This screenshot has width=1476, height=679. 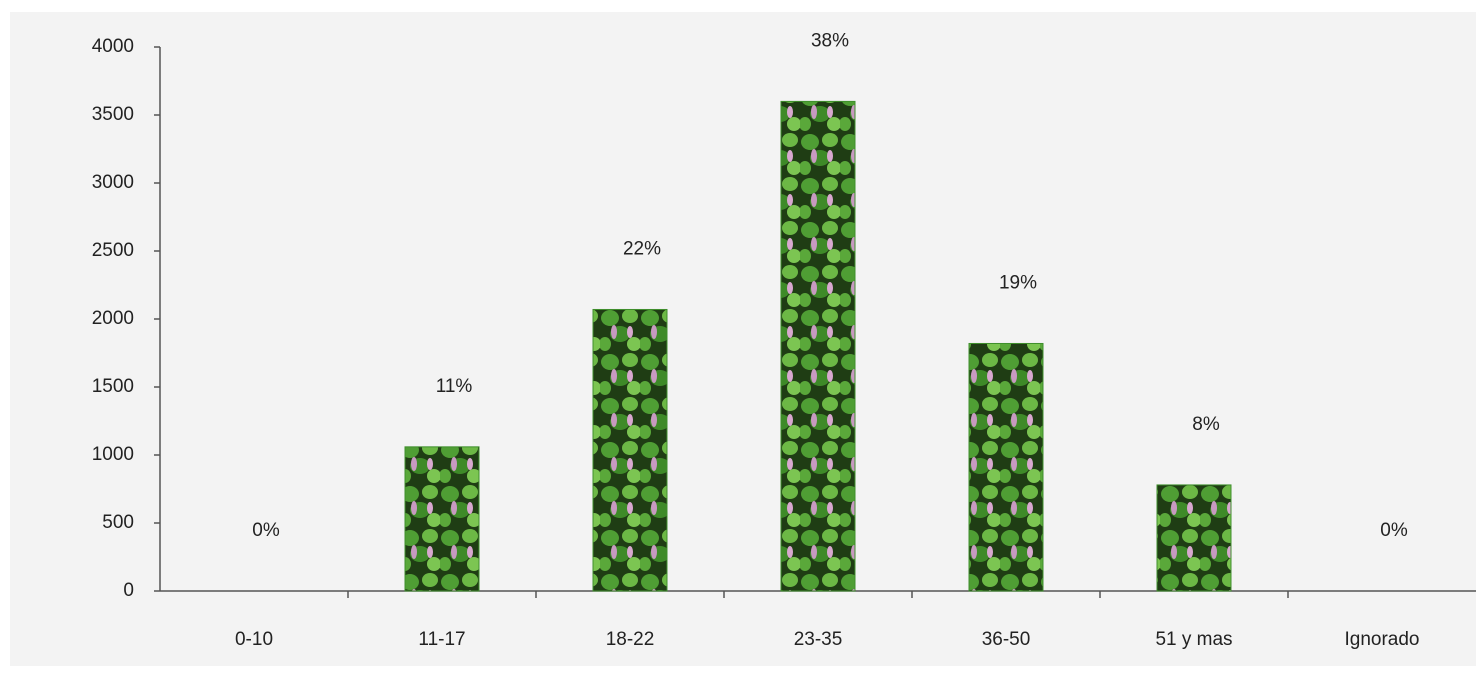 What do you see at coordinates (454, 386) in the screenshot?
I see `data-label: 11%` at bounding box center [454, 386].